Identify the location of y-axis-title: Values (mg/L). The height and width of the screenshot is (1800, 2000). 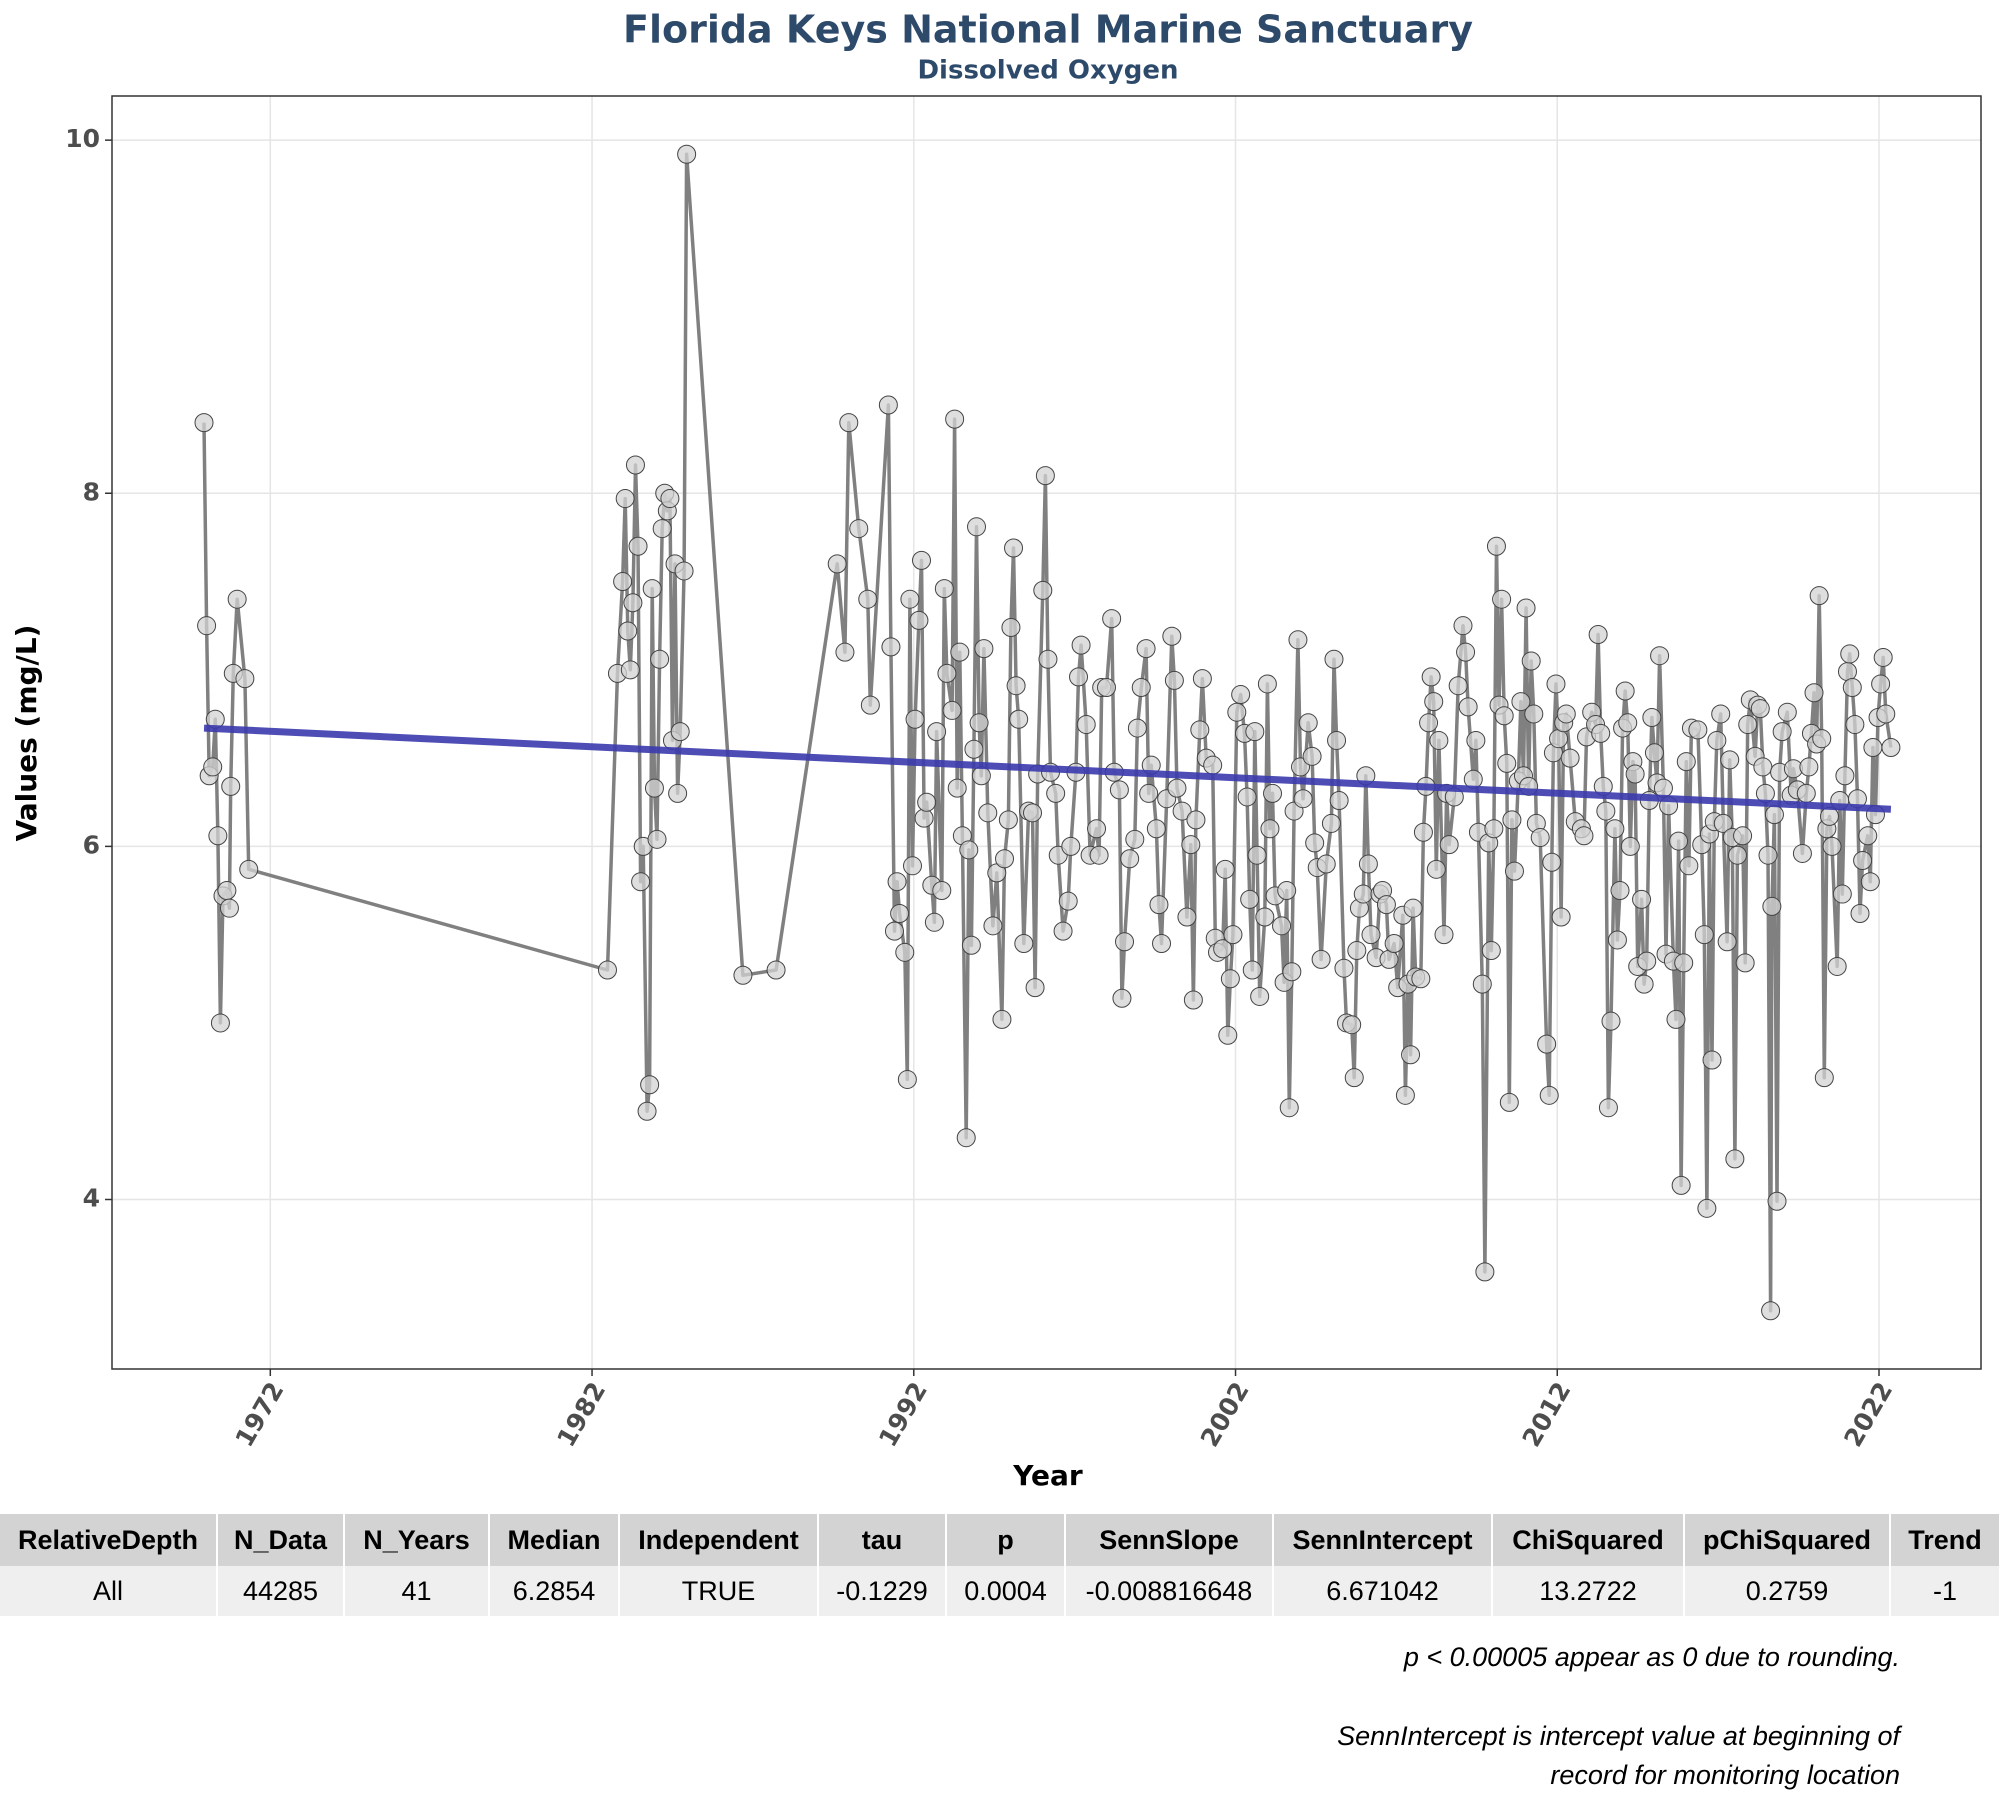
(26, 733).